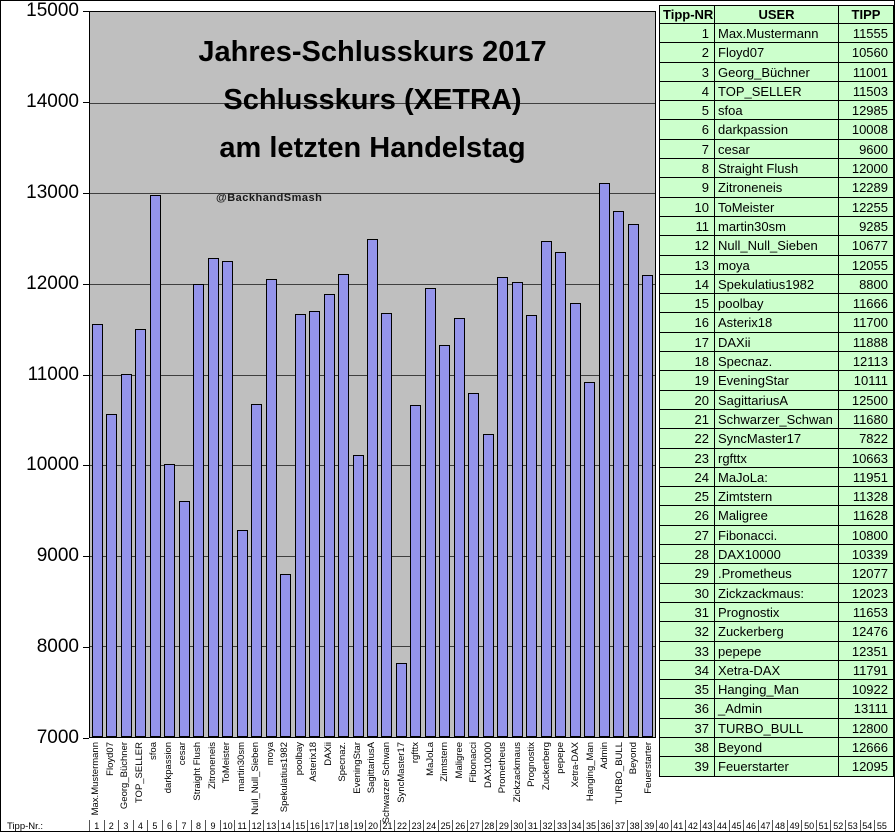  I want to click on table-row: 27 Fibonacci. 10800, so click(777, 535).